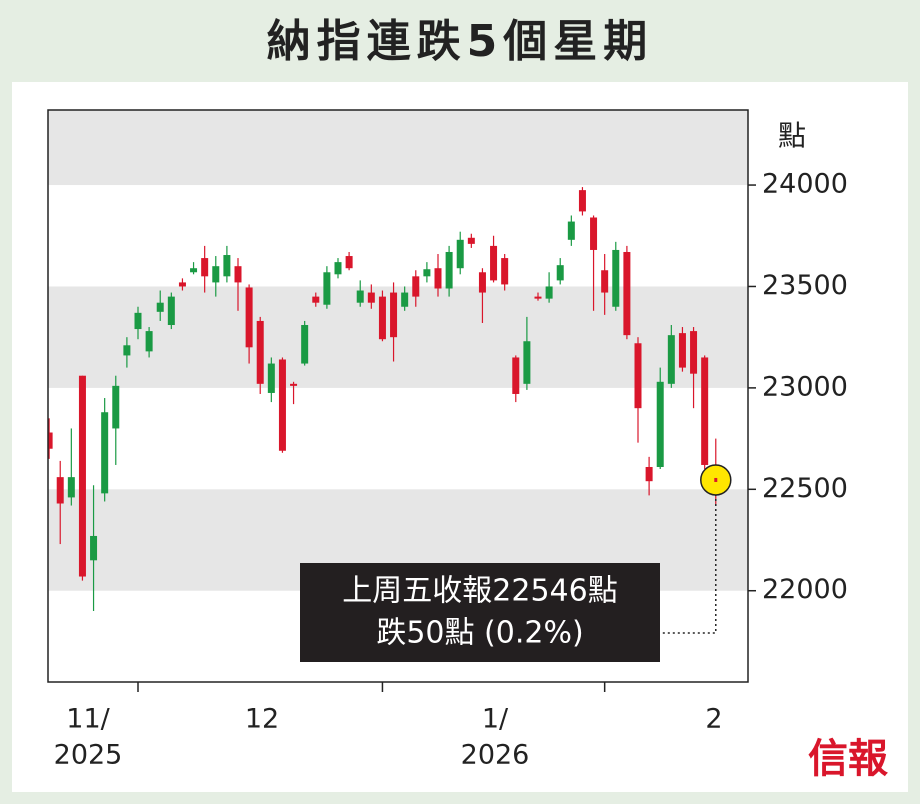 Image resolution: width=920 pixels, height=804 pixels. I want to click on chart-title: 納指連跌5個星期, so click(460, 41).